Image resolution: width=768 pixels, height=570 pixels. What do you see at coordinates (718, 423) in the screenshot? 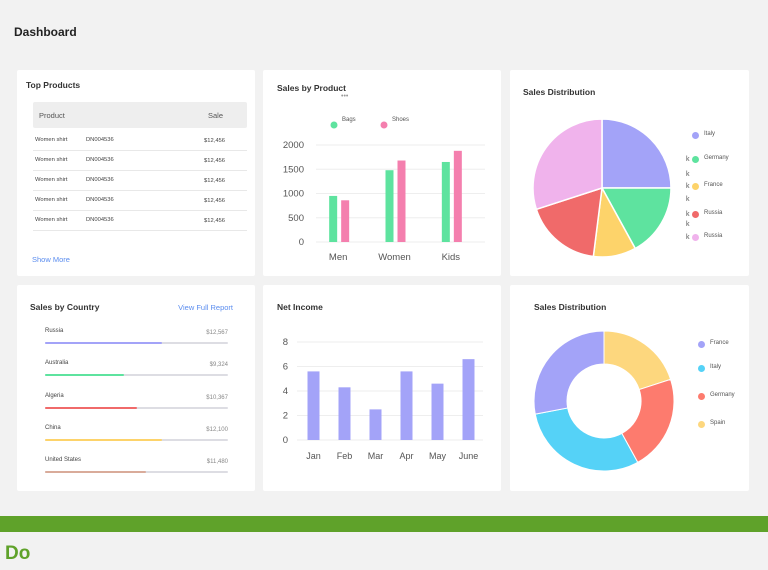
I see `legend-label: Spain` at bounding box center [718, 423].